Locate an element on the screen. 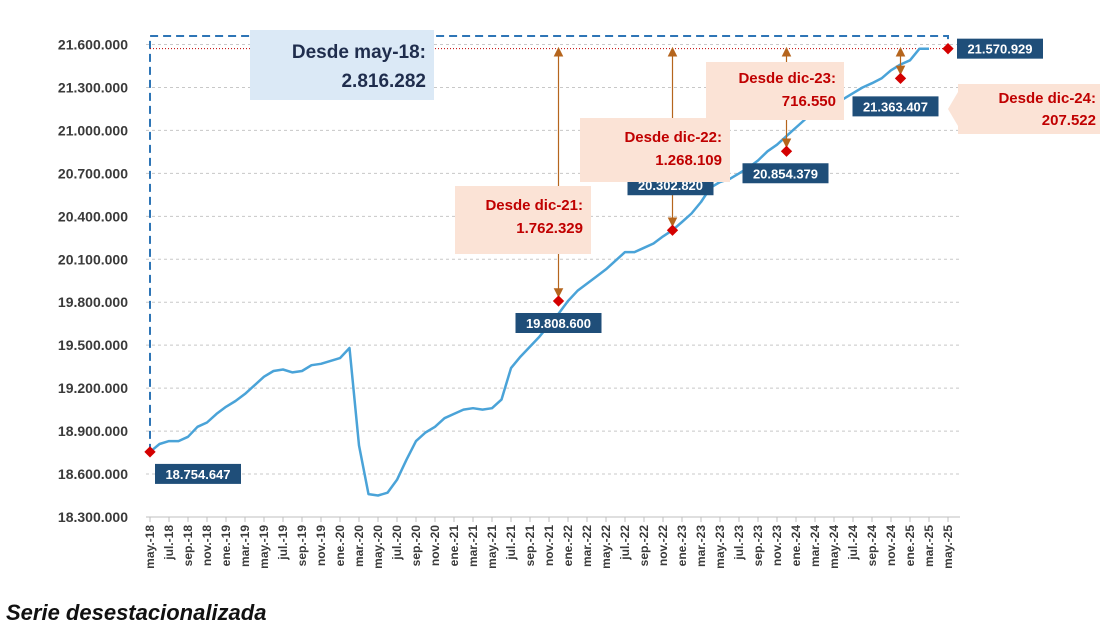 This screenshot has width=1102, height=635. x-tick-label: nov.-21 is located at coordinates (549, 545).